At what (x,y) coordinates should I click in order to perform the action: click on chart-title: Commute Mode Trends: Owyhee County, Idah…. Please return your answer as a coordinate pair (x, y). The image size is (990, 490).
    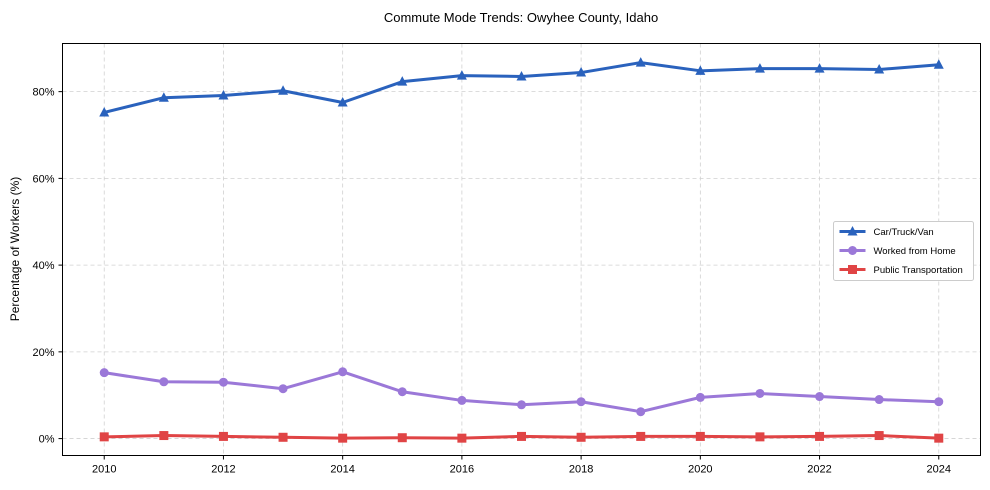
    Looking at the image, I should click on (521, 17).